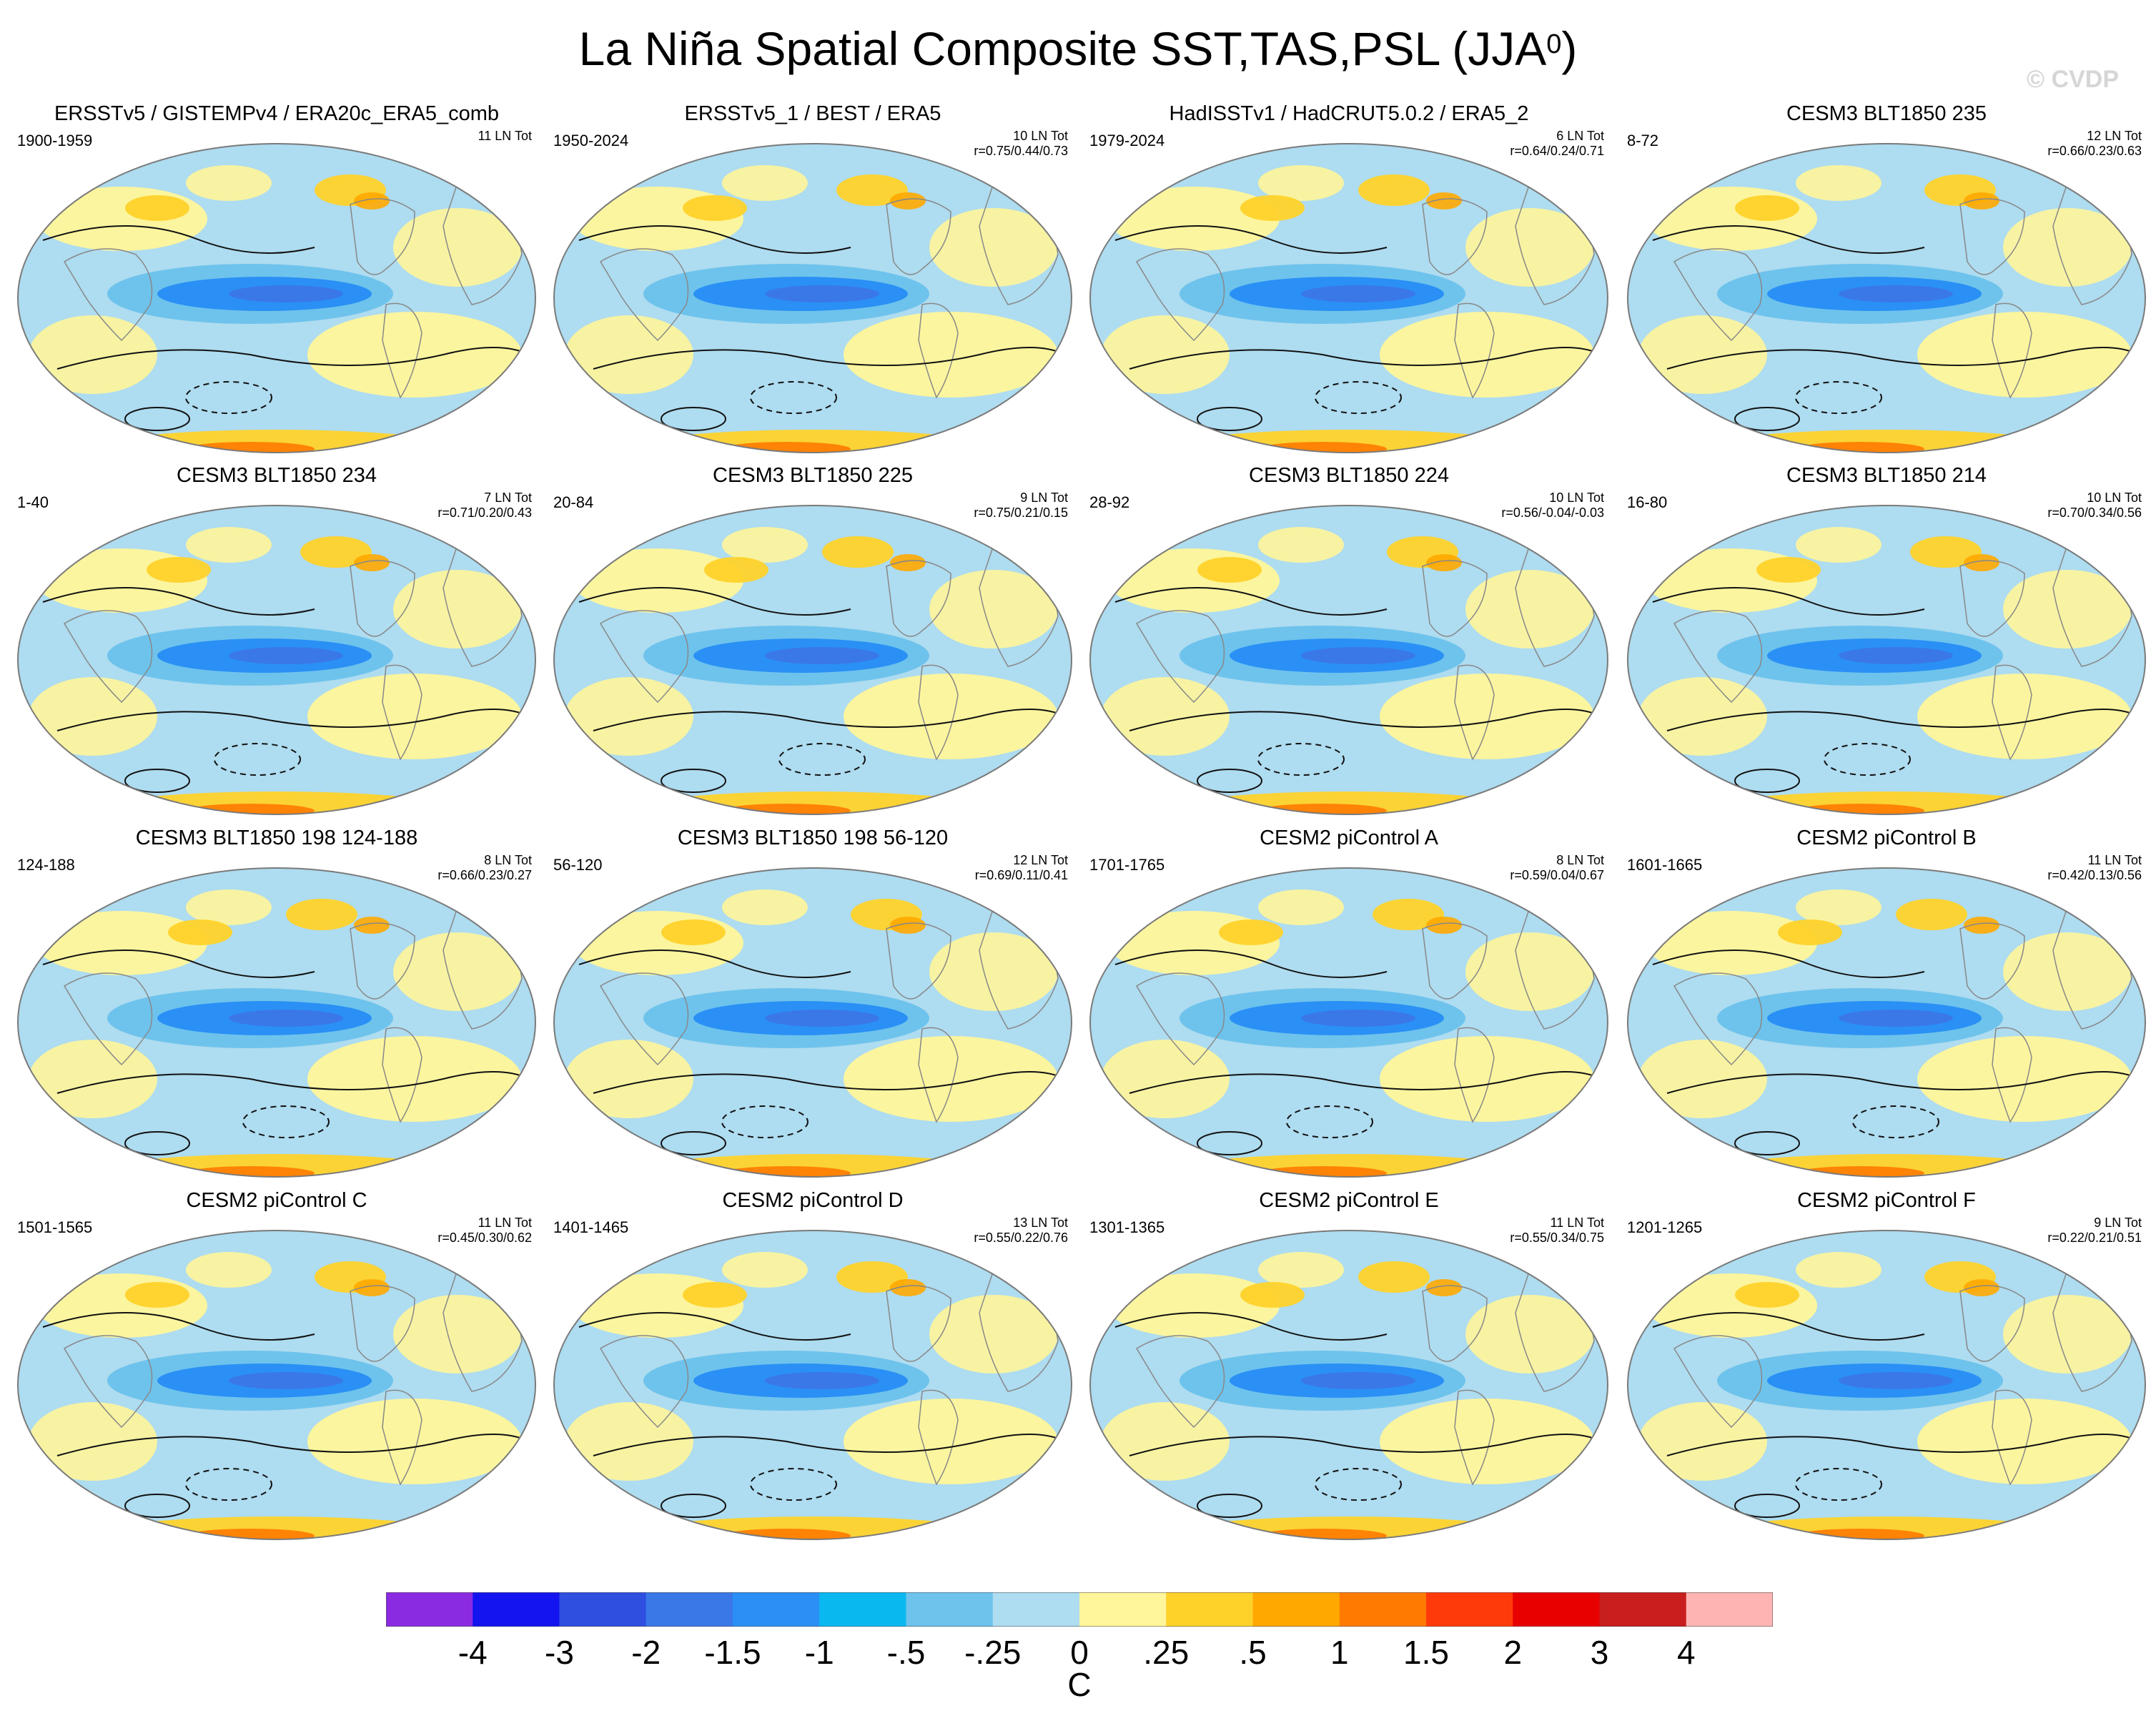 This screenshot has height=1721, width=2156. What do you see at coordinates (46, 865) in the screenshot?
I see `panel-years: 124-188` at bounding box center [46, 865].